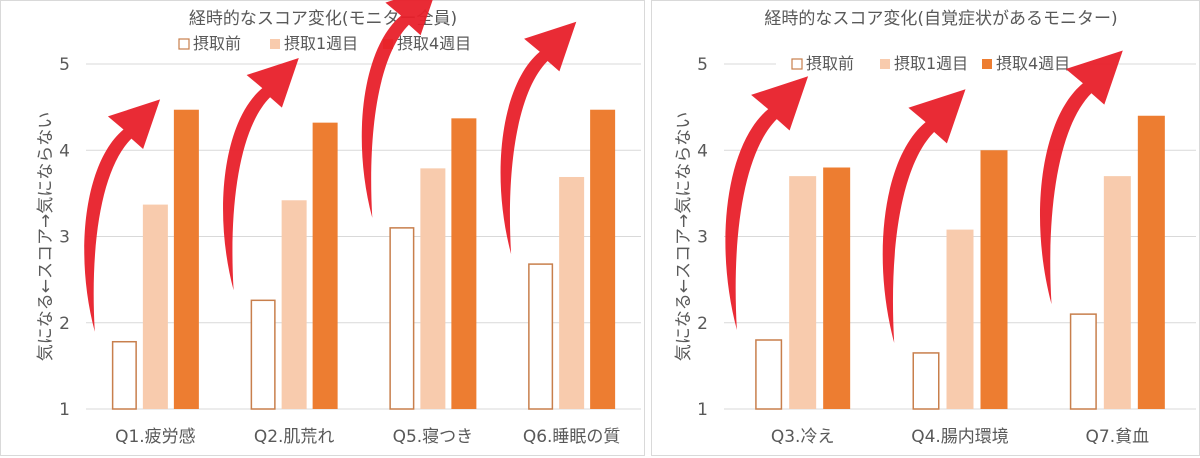 Image resolution: width=1200 pixels, height=458 pixels. What do you see at coordinates (1118, 437) in the screenshot?
I see `x-category-label: Q7.貧血` at bounding box center [1118, 437].